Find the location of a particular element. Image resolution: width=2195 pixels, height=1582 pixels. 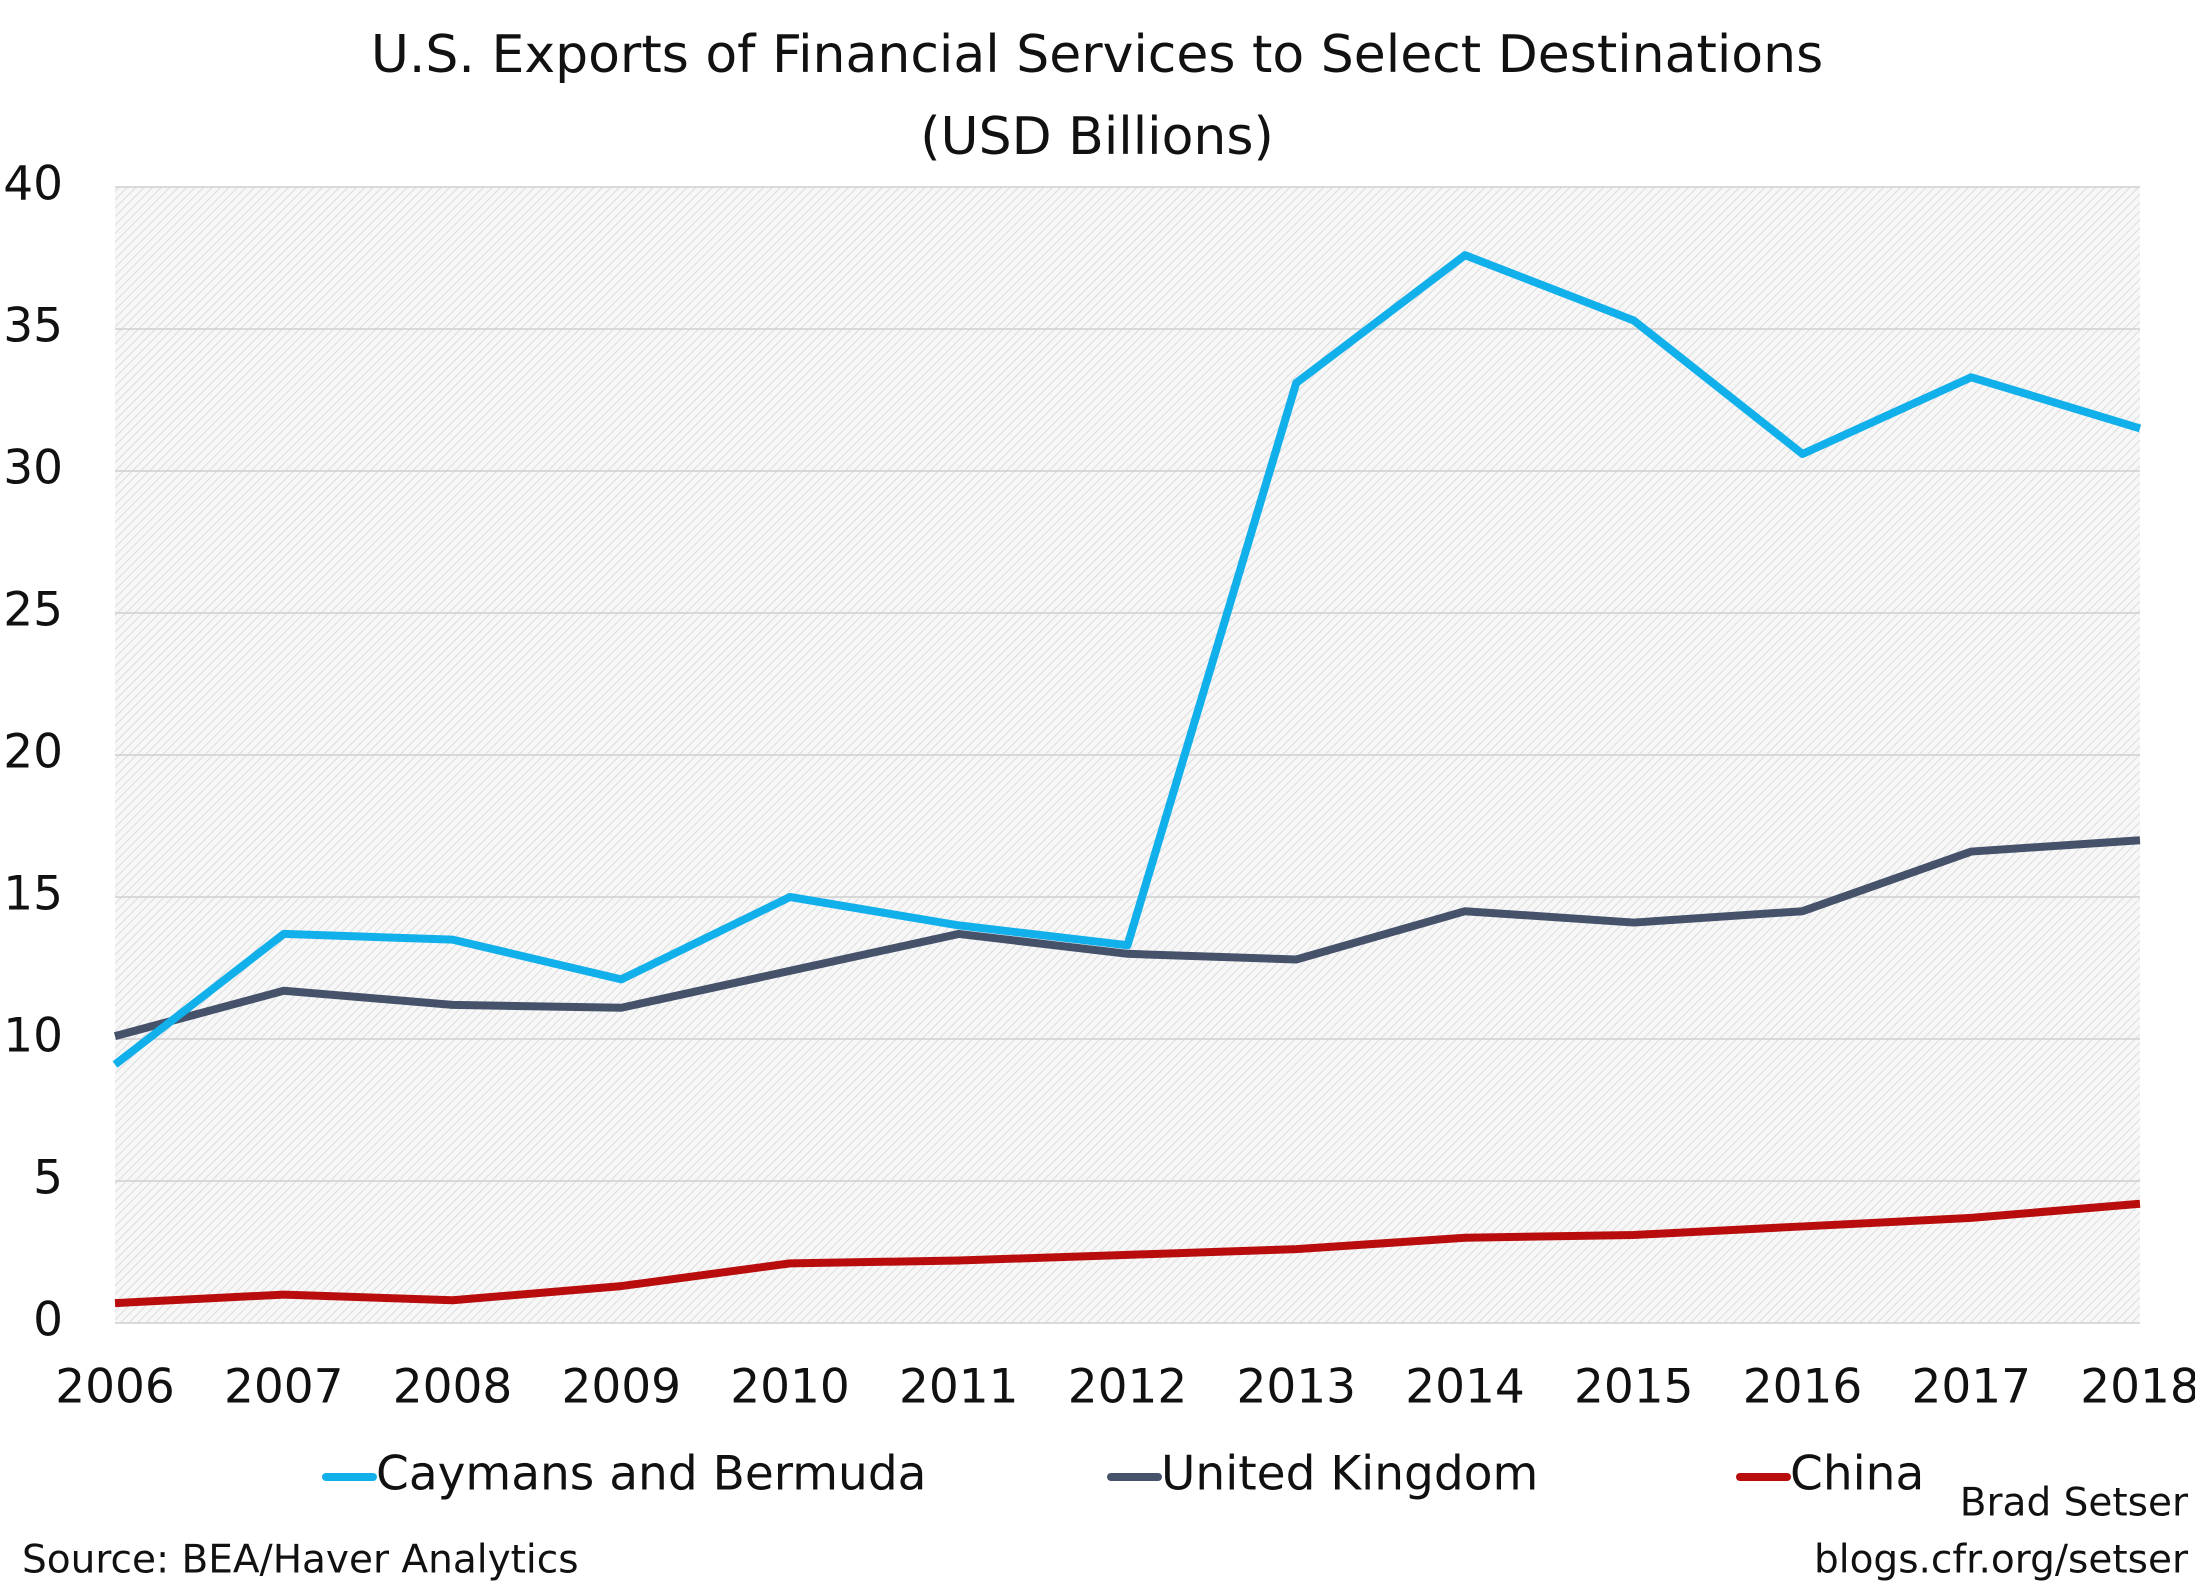

y-tick-label: 15 is located at coordinates (33, 894).